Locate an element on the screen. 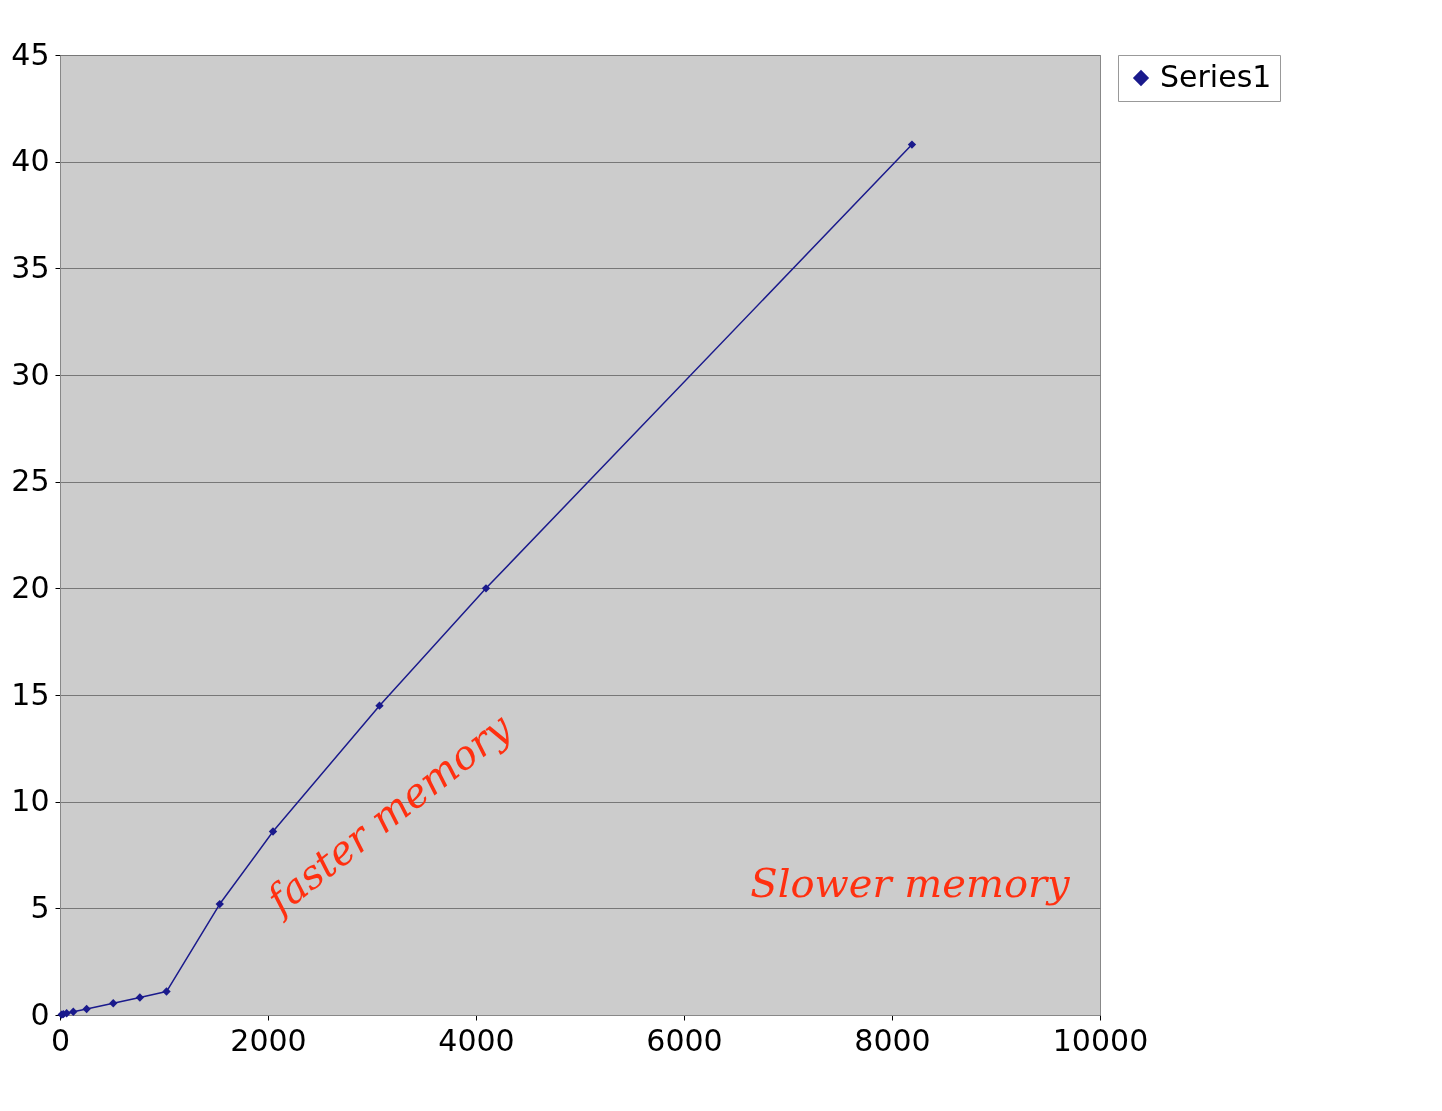  y-tick-label: 25 is located at coordinates (30, 481).